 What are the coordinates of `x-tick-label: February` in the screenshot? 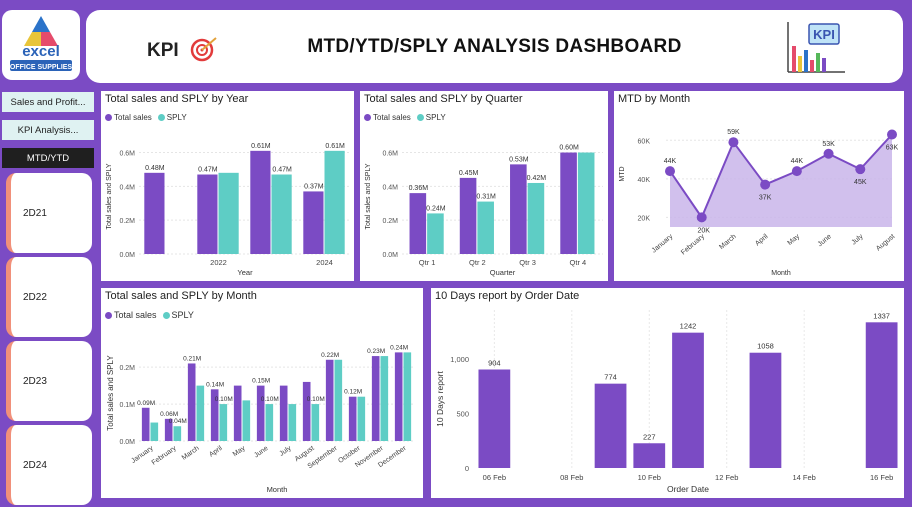 It's located at (693, 245).